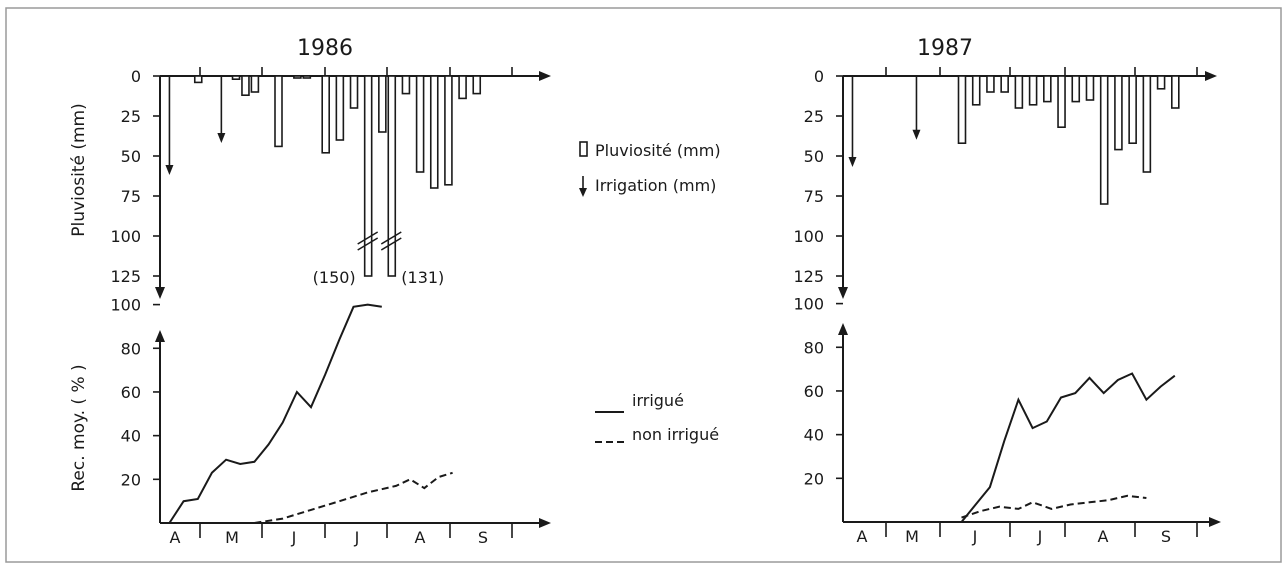  I want to click on line-legend: irrigué non irrigué, so click(657, 417).